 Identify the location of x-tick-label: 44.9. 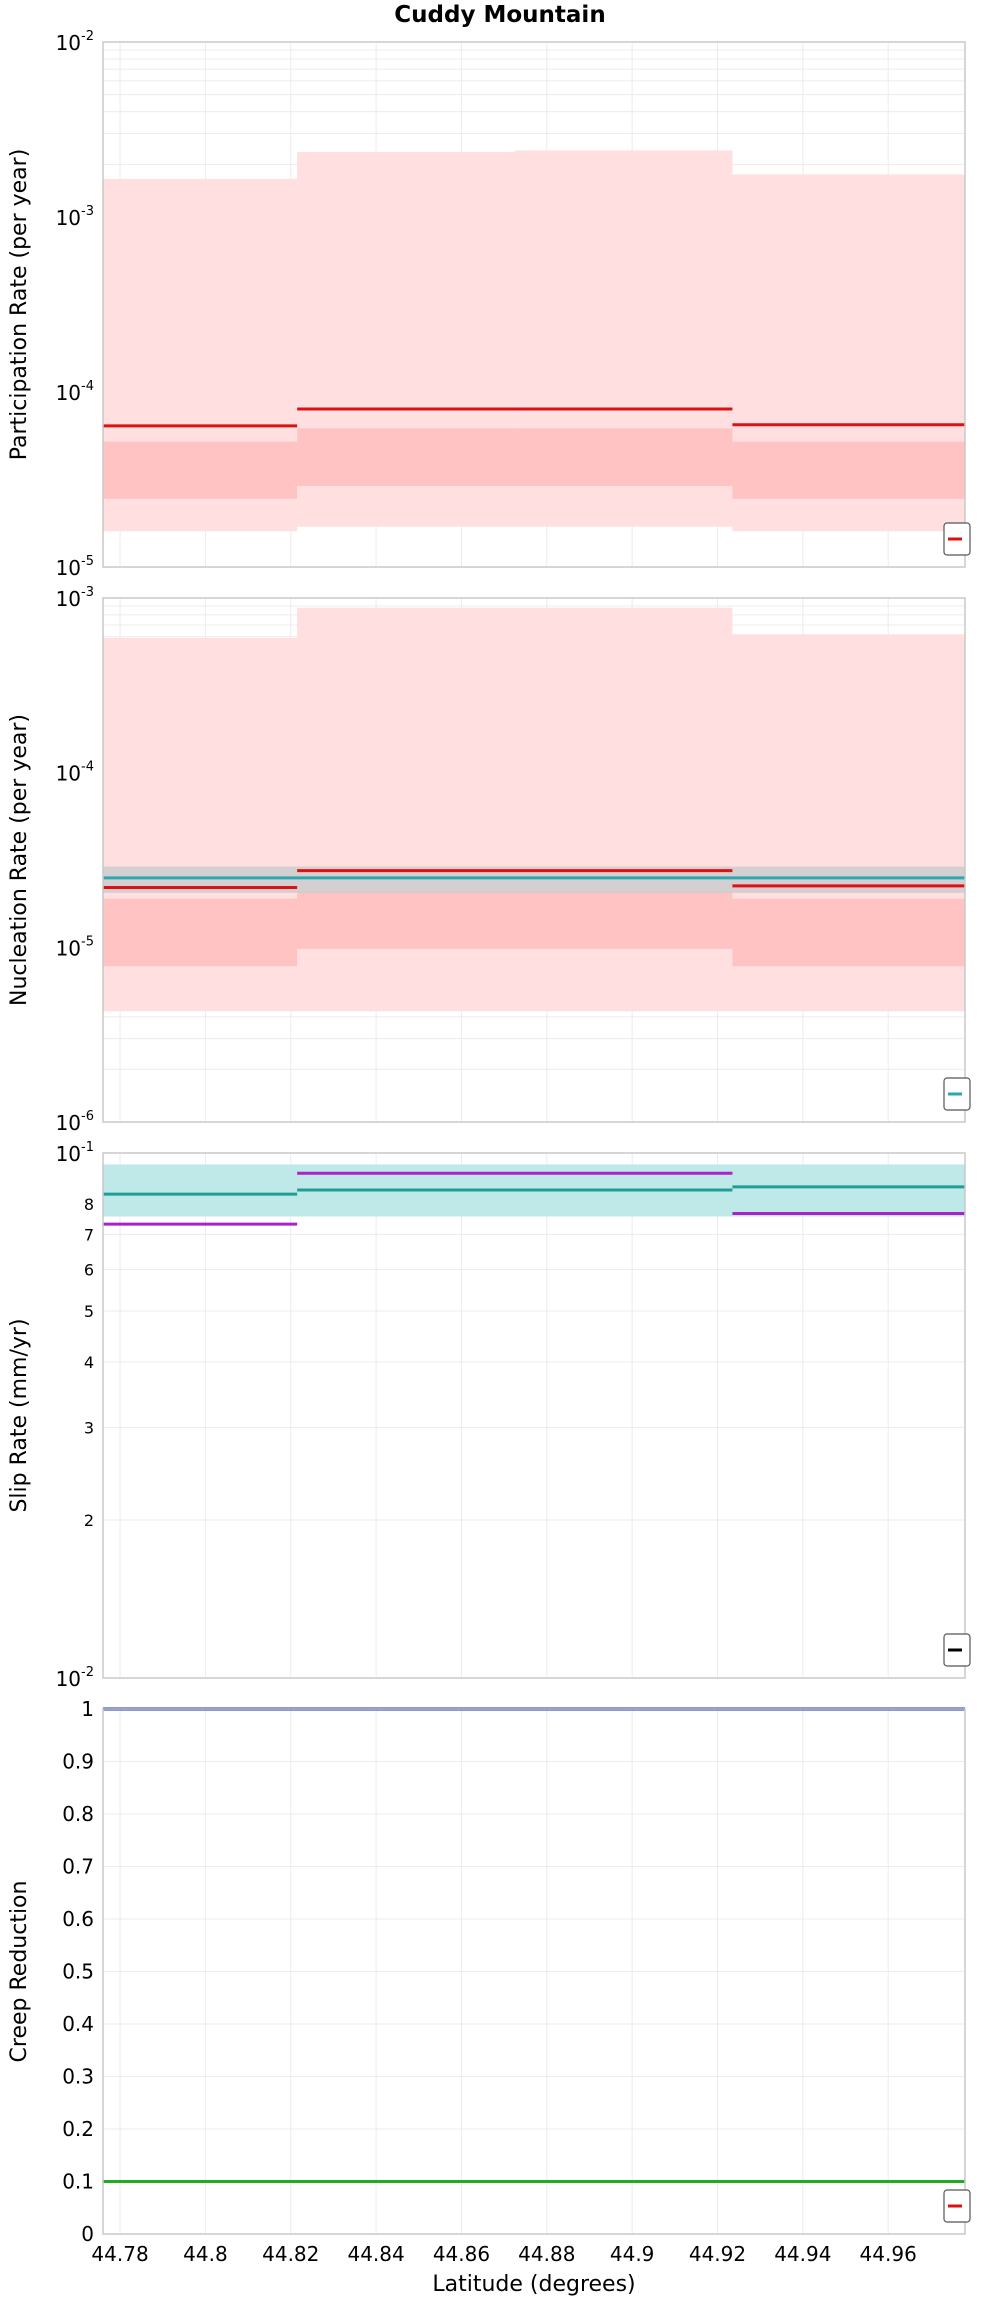
(632, 2254).